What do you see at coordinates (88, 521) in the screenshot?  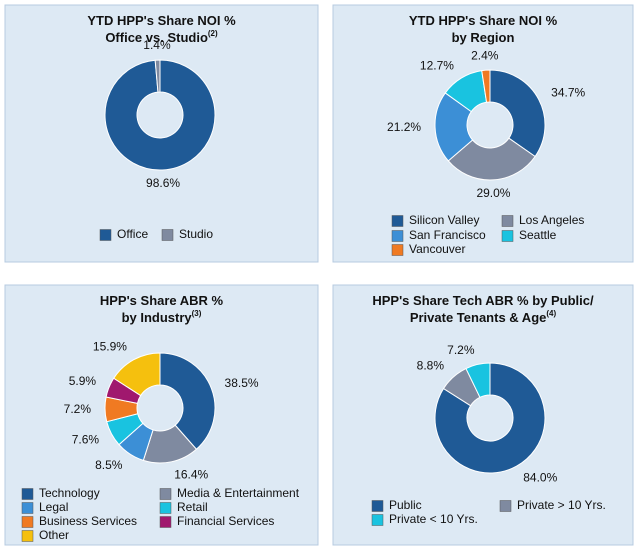 I see `legend-label: Business Services` at bounding box center [88, 521].